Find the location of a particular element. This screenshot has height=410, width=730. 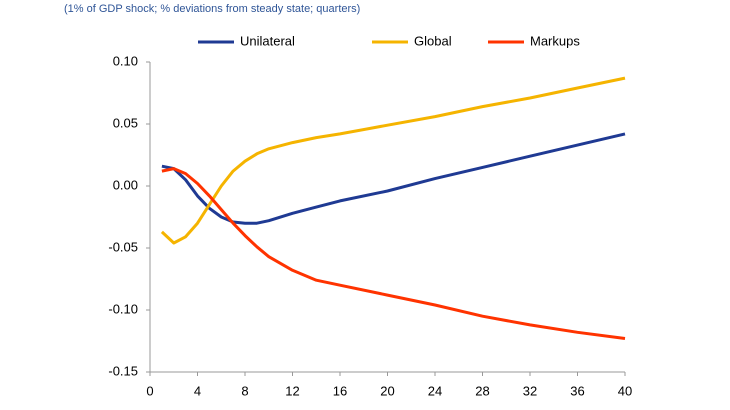

y-tick-label: -0.05 is located at coordinates (123, 246).